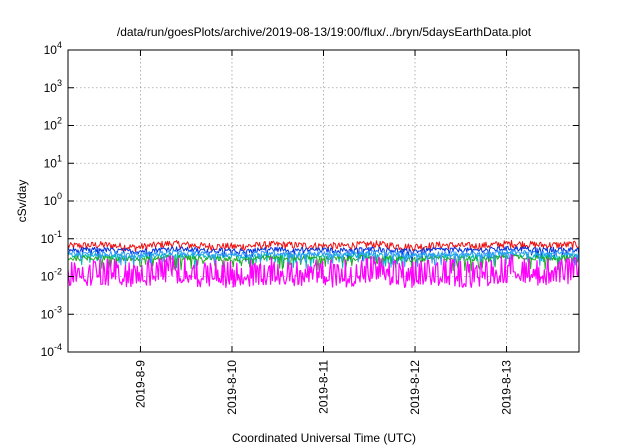 This screenshot has height=448, width=640. I want to click on y-tick-exponent: -1, so click(58, 234).